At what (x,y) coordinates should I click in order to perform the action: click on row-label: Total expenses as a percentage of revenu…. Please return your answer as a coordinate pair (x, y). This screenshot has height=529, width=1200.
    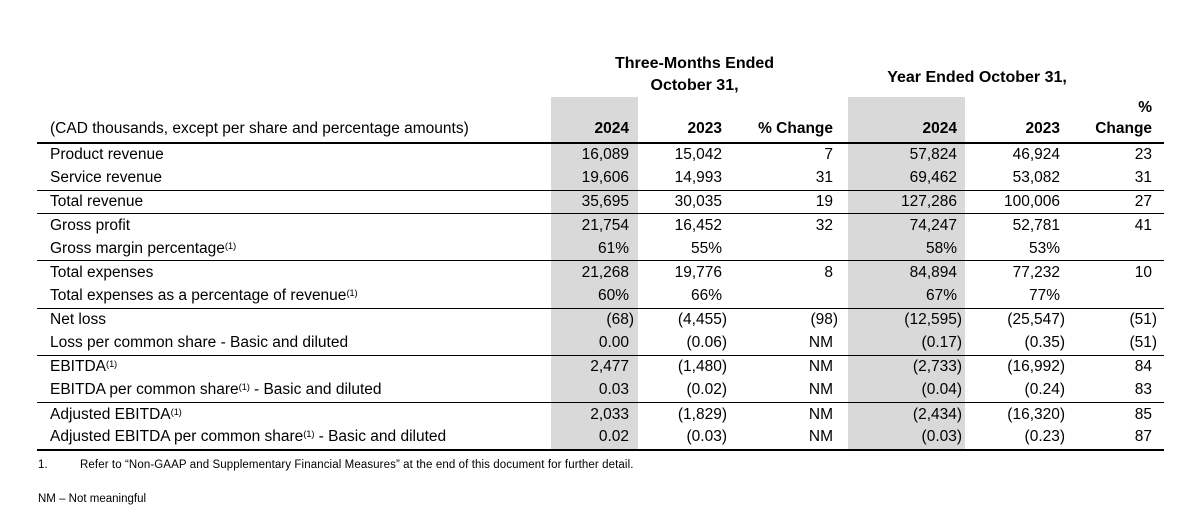
    Looking at the image, I should click on (294, 296).